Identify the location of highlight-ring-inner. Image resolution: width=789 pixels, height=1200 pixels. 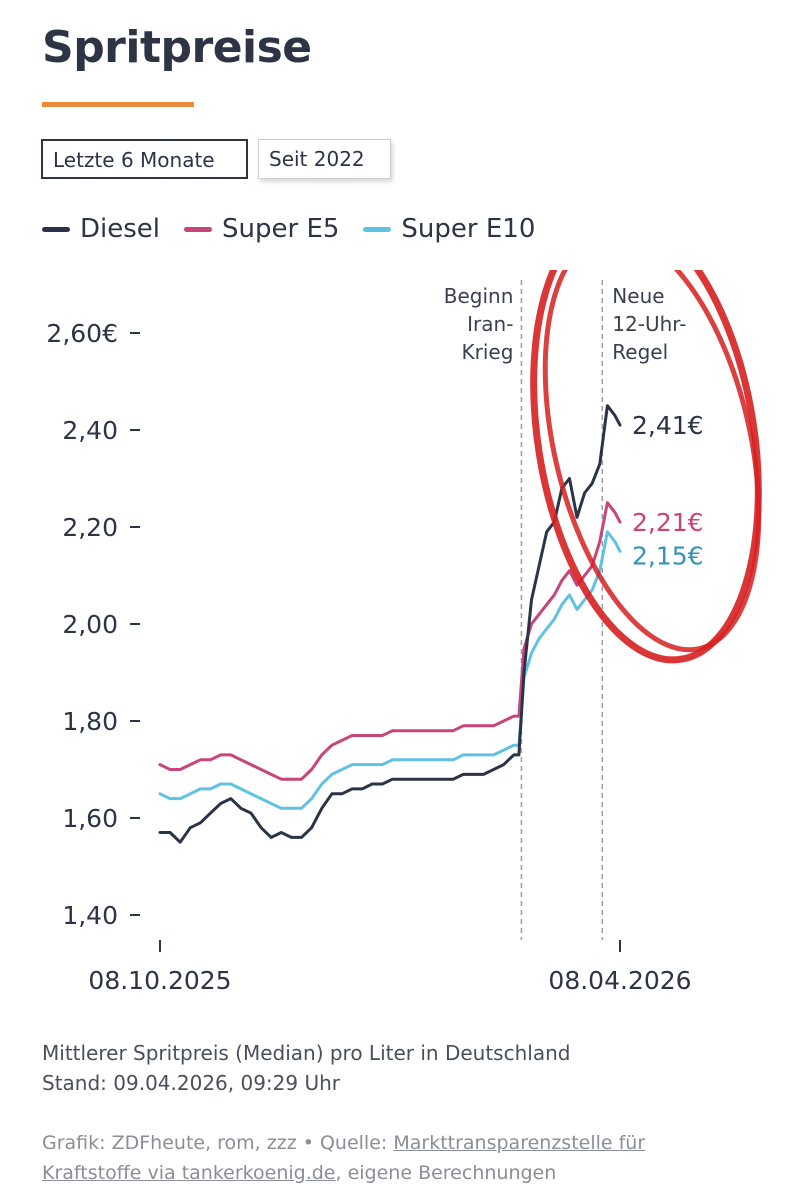
(652, 461).